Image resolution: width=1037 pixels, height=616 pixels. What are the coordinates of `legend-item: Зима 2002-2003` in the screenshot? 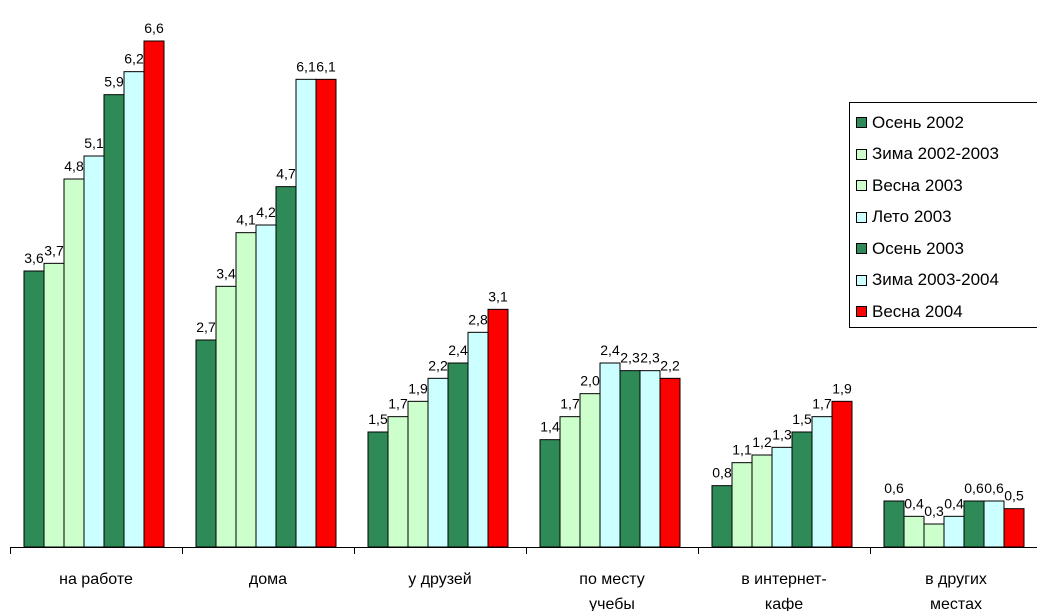 It's located at (943, 155).